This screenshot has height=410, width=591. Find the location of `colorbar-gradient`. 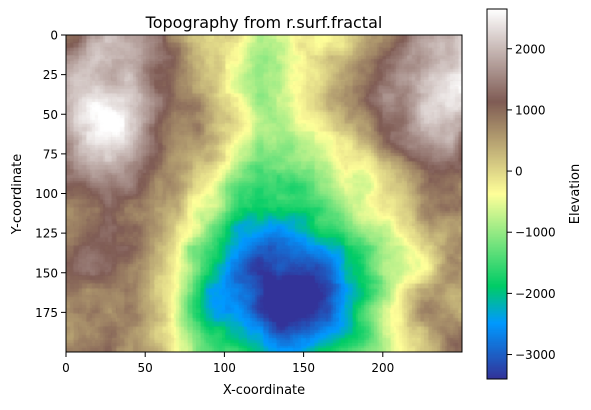

colorbar-gradient is located at coordinates (497, 194).